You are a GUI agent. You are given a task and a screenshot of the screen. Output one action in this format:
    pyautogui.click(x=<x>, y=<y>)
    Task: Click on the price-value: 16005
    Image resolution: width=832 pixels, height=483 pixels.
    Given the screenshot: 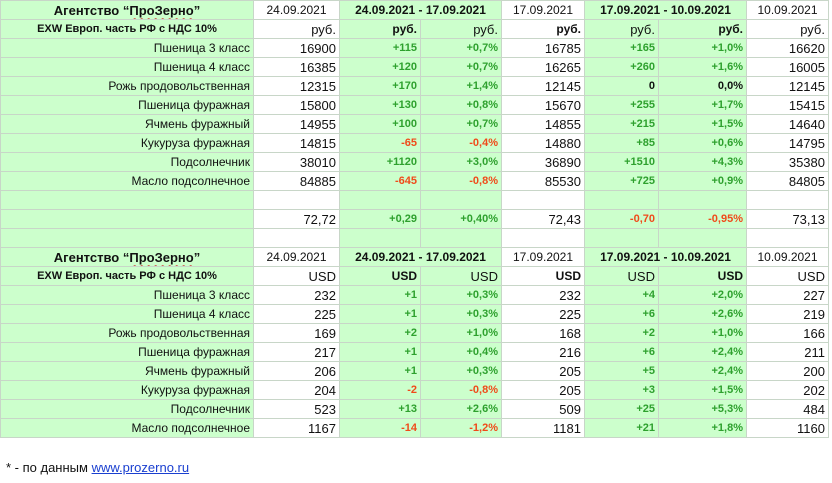 What is the action you would take?
    pyautogui.click(x=787, y=67)
    